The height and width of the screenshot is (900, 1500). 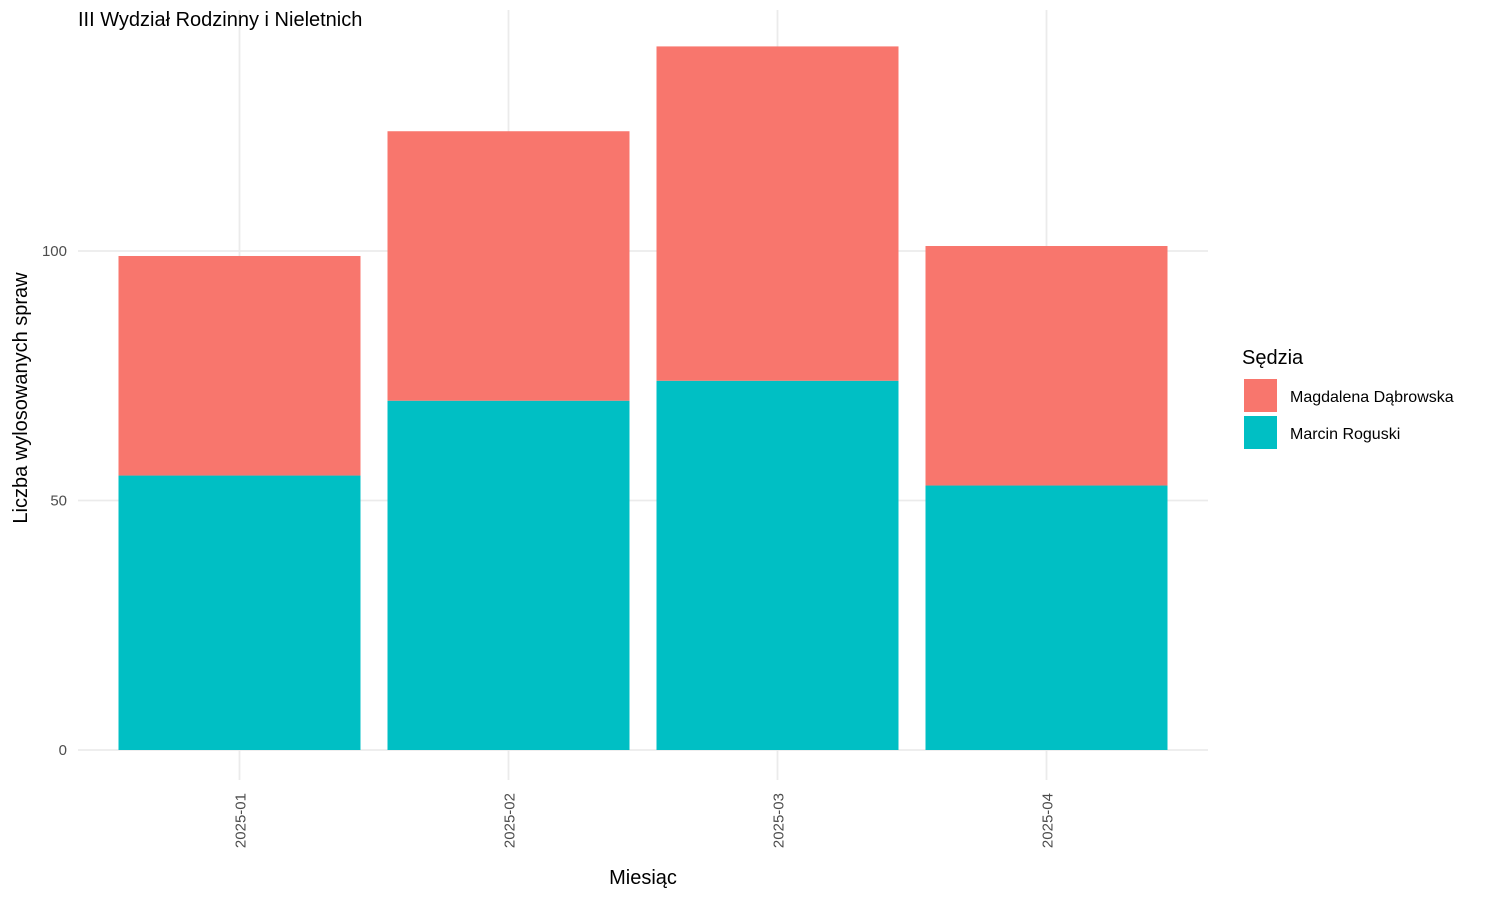 What do you see at coordinates (220, 20) in the screenshot?
I see `chart-title: III Wydział Rodzinny i Nieletnich` at bounding box center [220, 20].